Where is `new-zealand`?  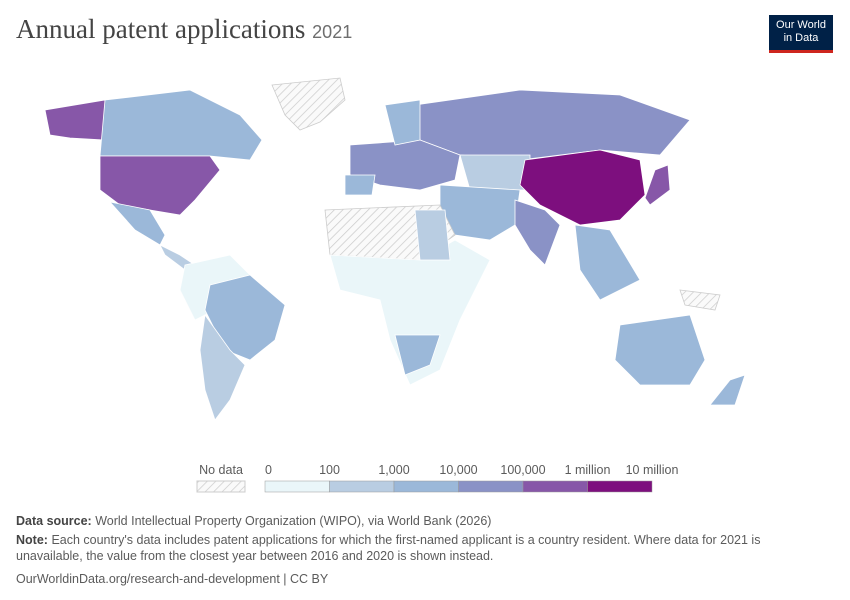 new-zealand is located at coordinates (727, 390).